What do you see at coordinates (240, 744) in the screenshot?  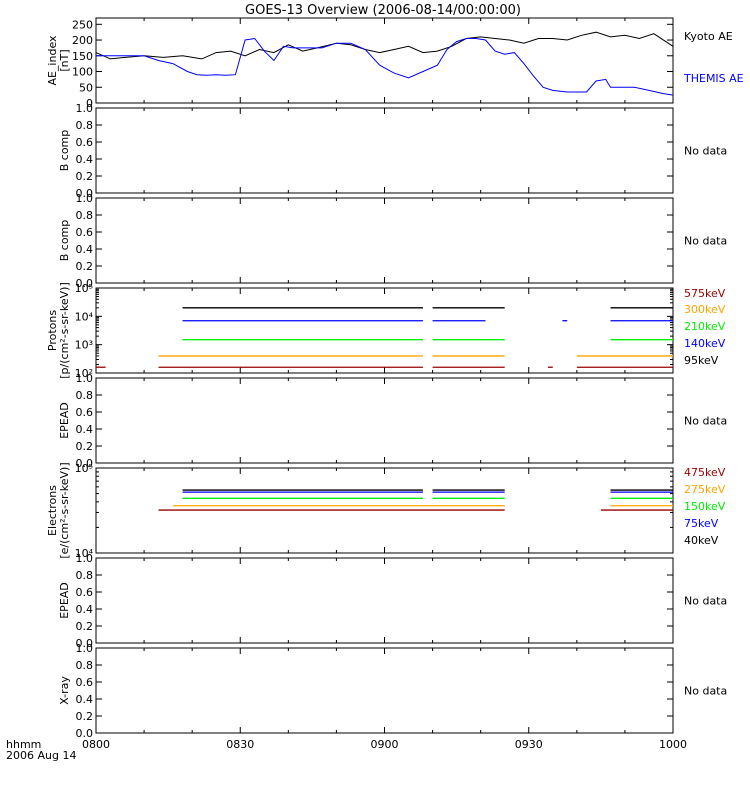 I see `x-tick-label: 0830` at bounding box center [240, 744].